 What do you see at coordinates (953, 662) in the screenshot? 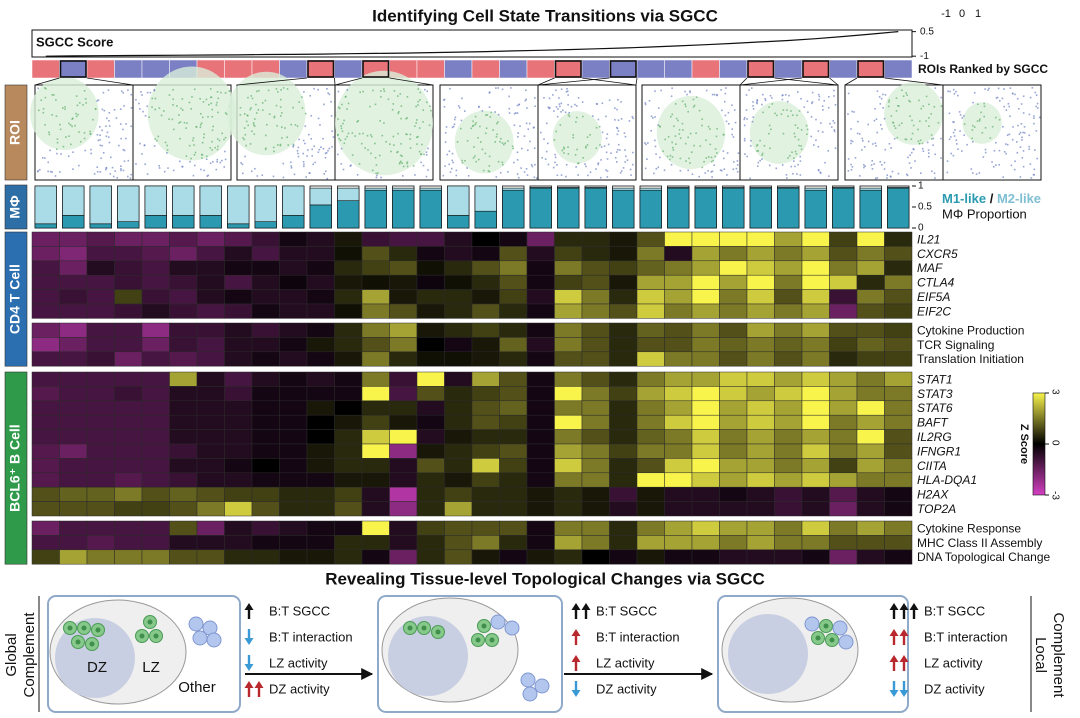
I see `change-text: LZ activity` at bounding box center [953, 662].